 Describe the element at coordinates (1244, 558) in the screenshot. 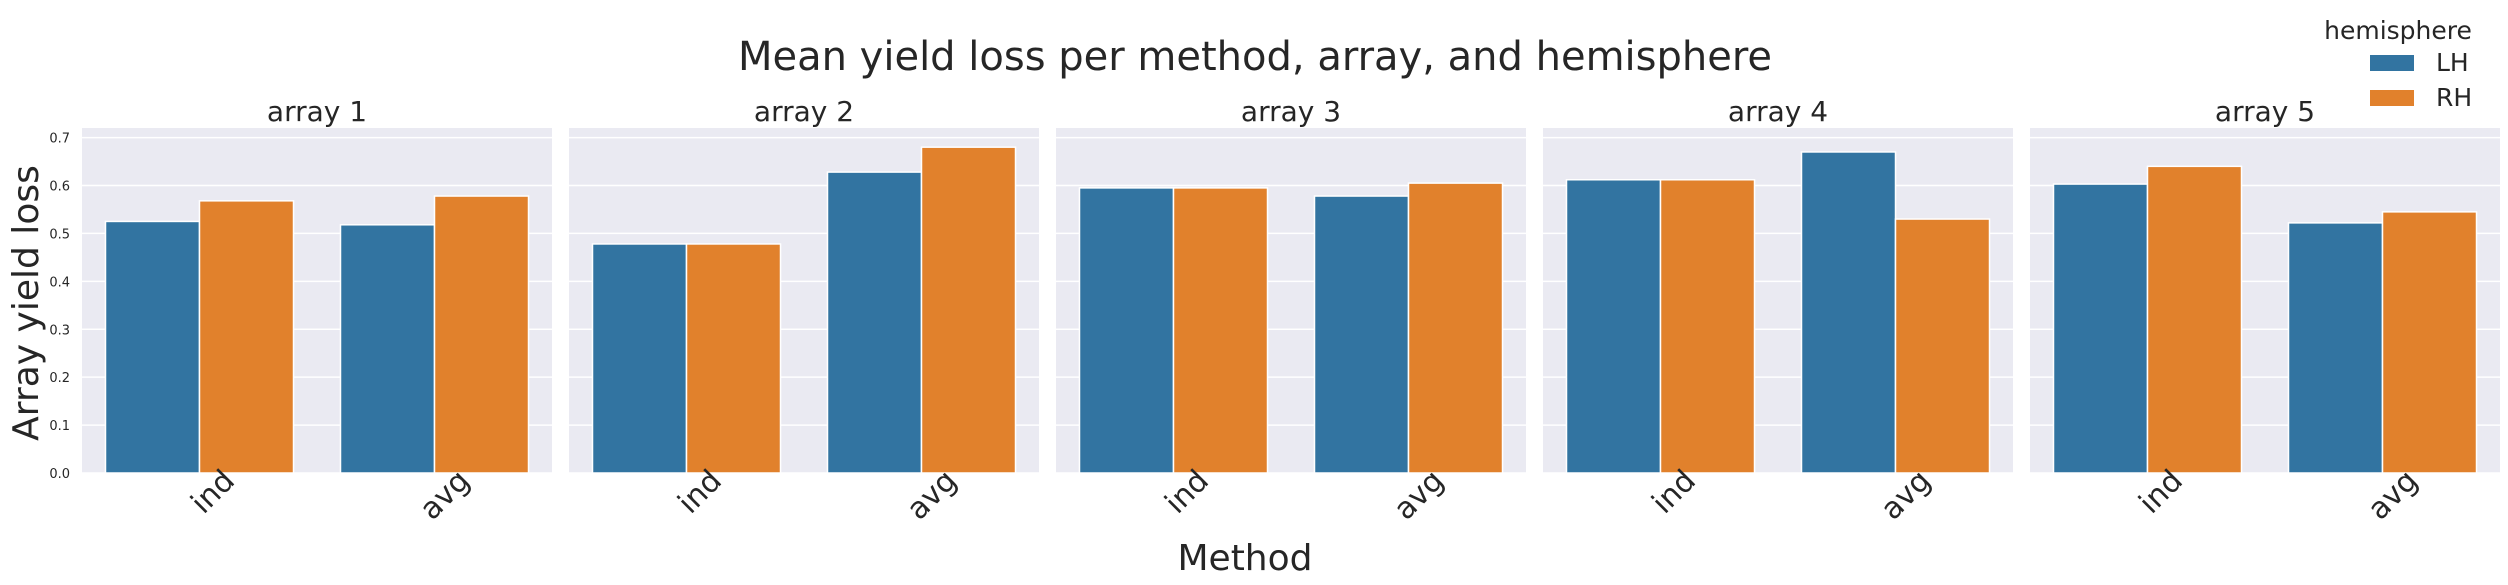

I see `x-axis-label: Method` at that location.